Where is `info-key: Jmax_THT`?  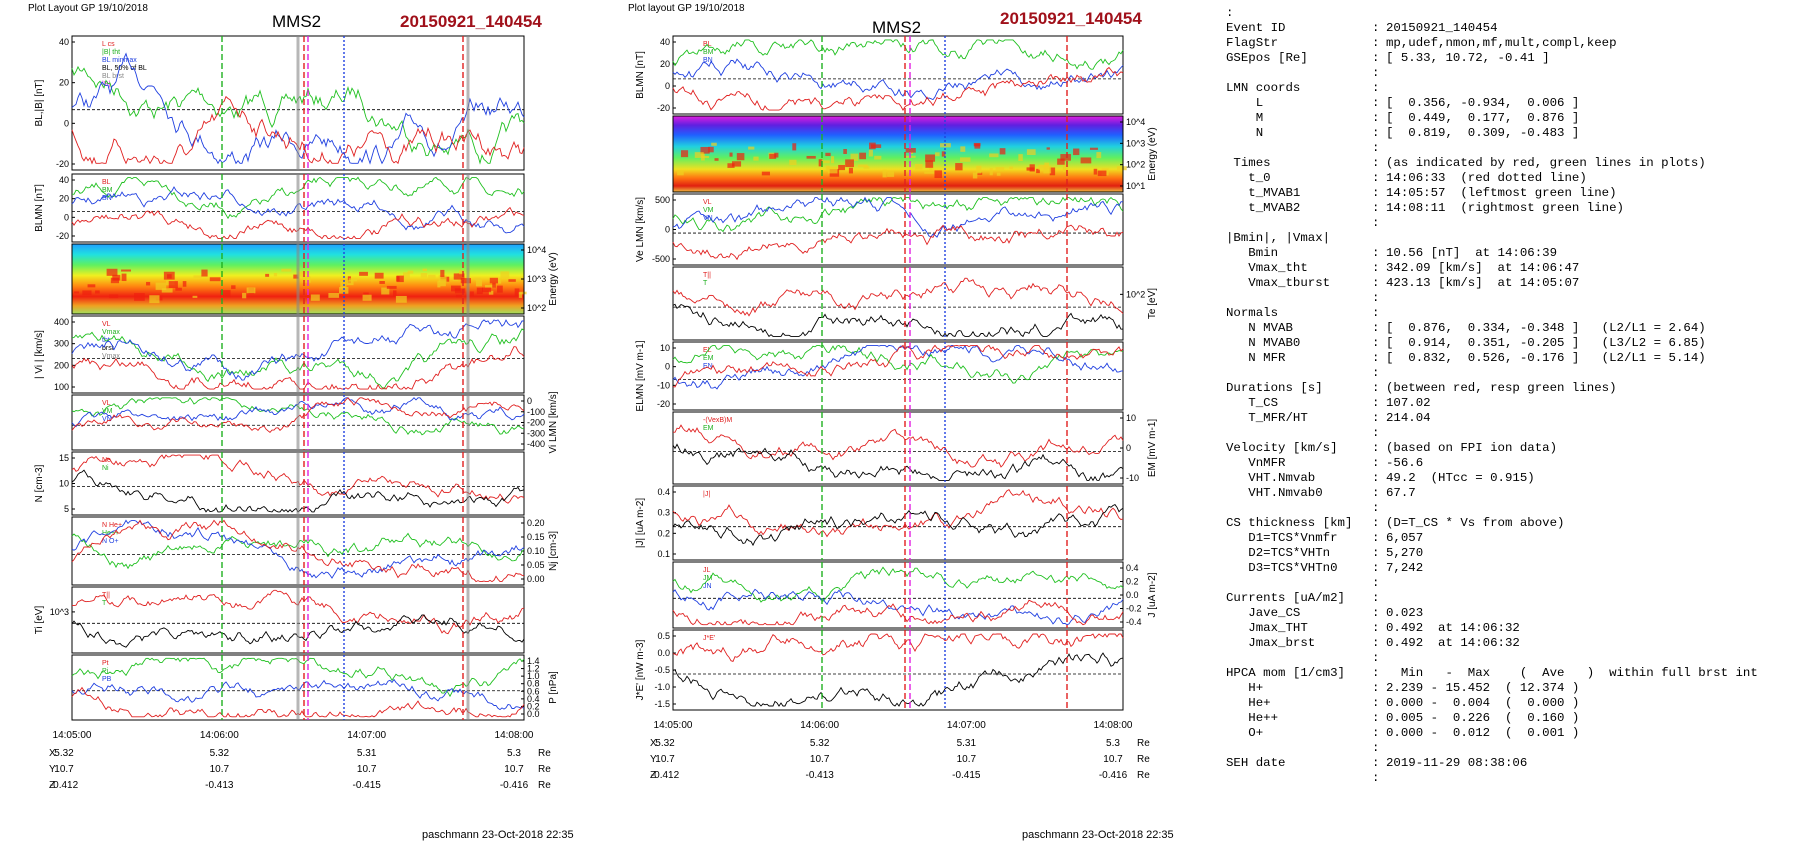 info-key: Jmax_THT is located at coordinates (1267, 628).